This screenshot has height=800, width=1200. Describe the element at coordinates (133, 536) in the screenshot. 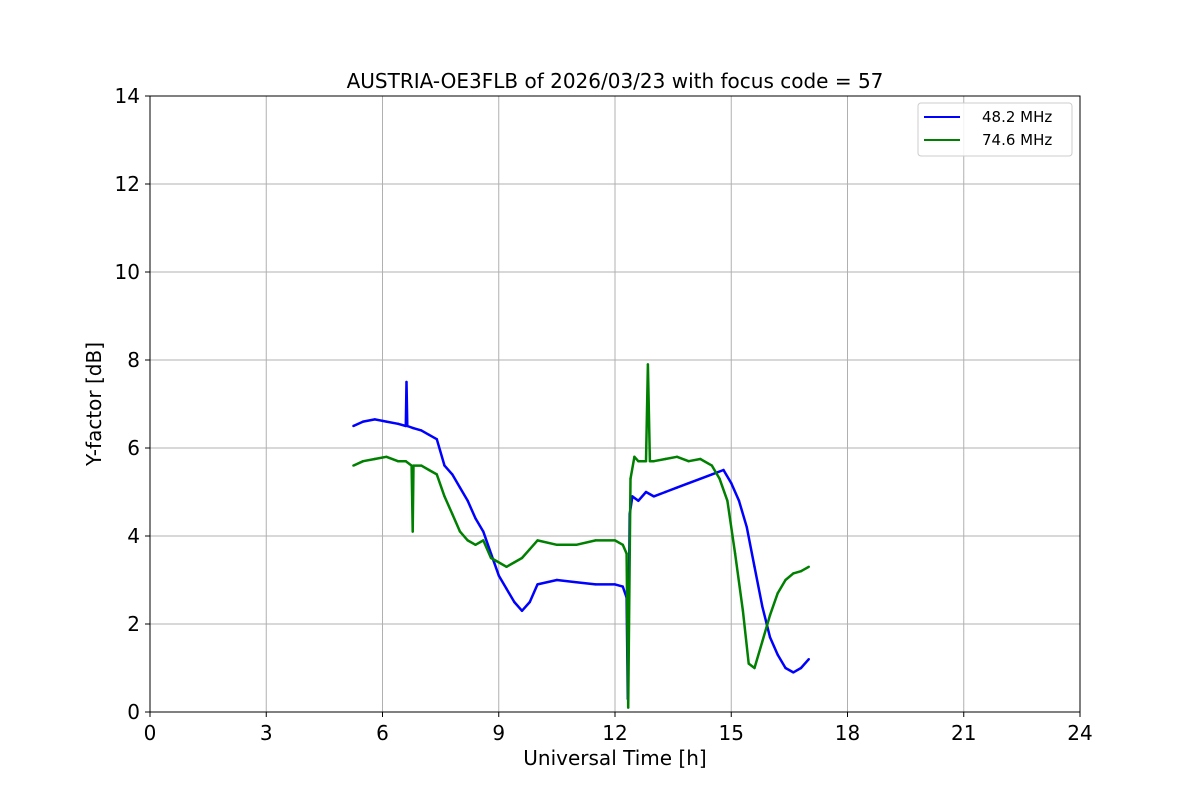

I see `y-tick-label: 4` at that location.